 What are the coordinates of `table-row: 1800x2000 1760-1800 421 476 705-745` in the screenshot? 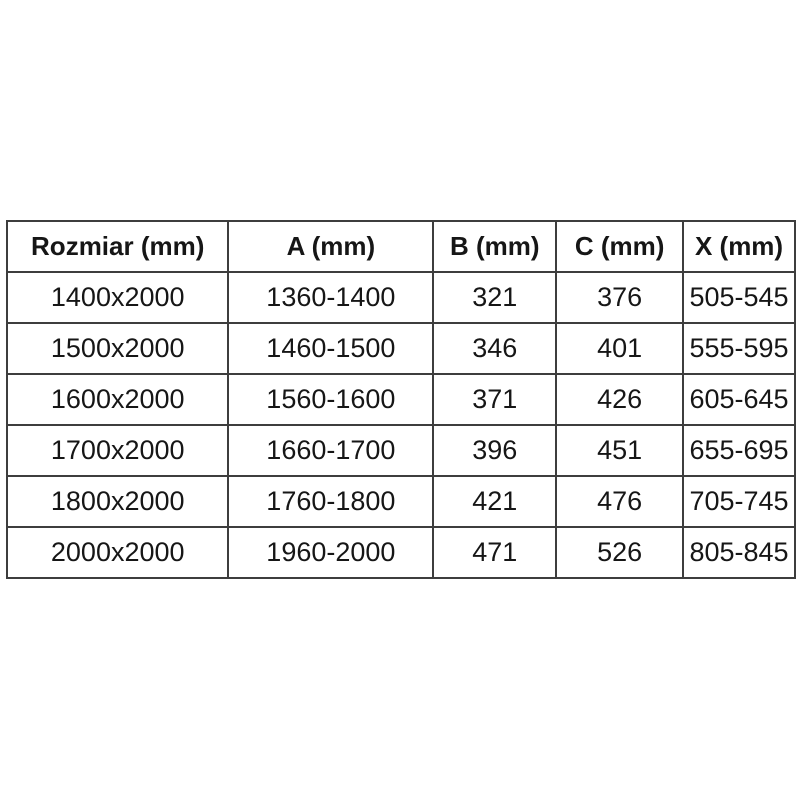 It's located at (400, 501).